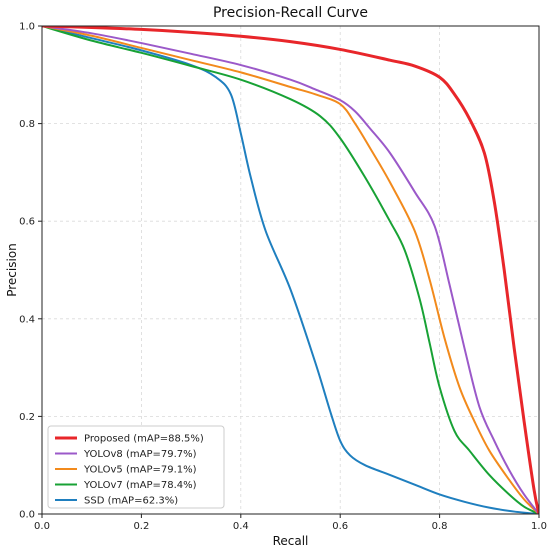 The width and height of the screenshot is (550, 549). Describe the element at coordinates (27, 417) in the screenshot. I see `y-tick-label: 0.2` at that location.